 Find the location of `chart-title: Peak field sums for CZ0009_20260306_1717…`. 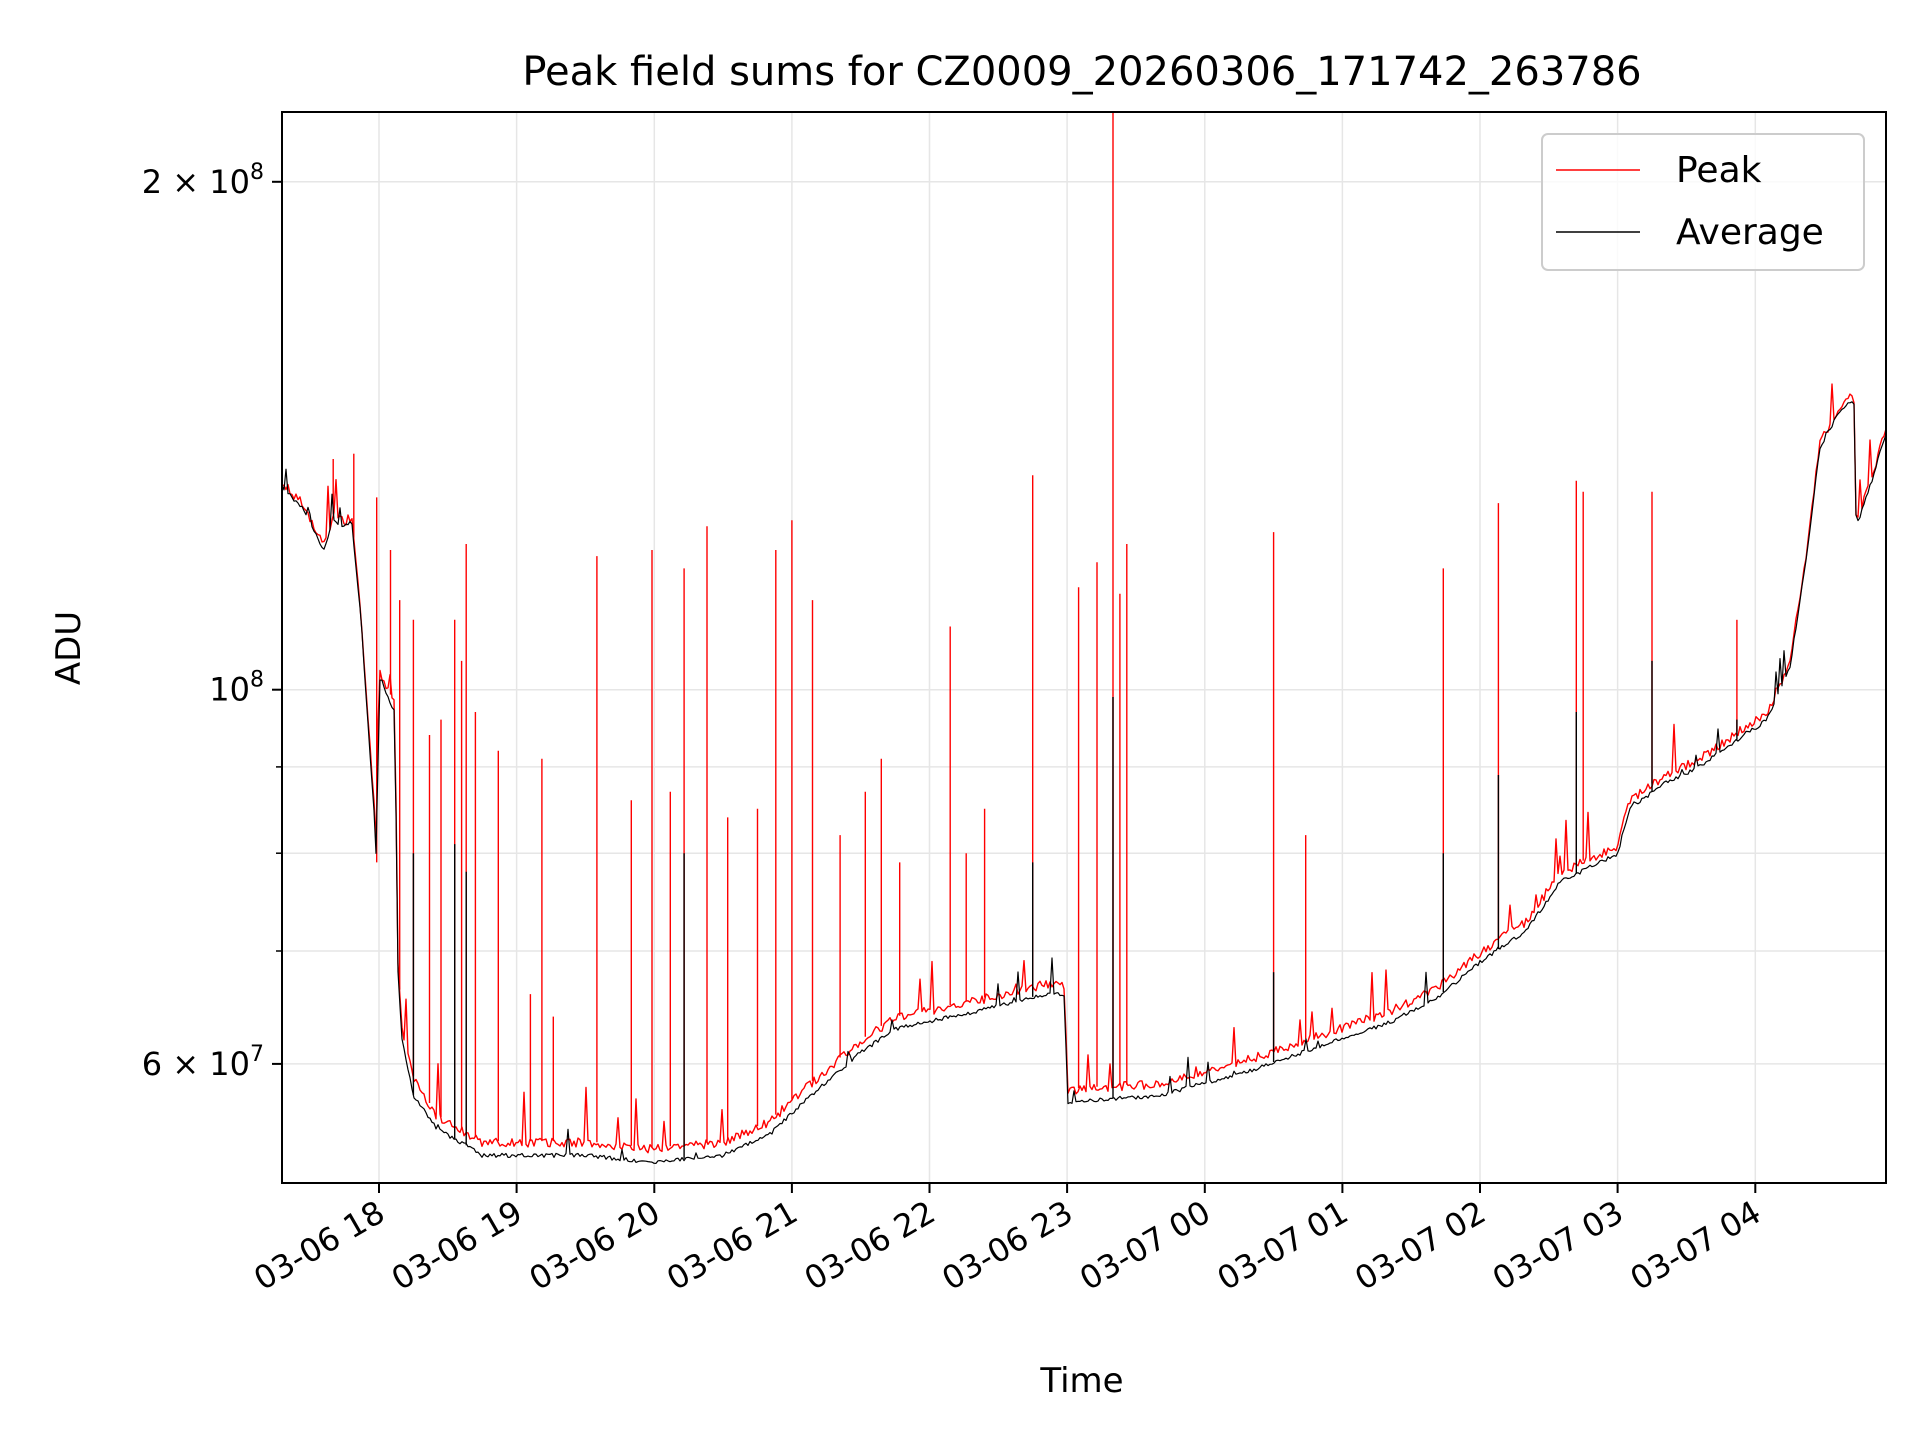

chart-title: Peak field sums for CZ0009_20260306_1717… is located at coordinates (1081, 72).